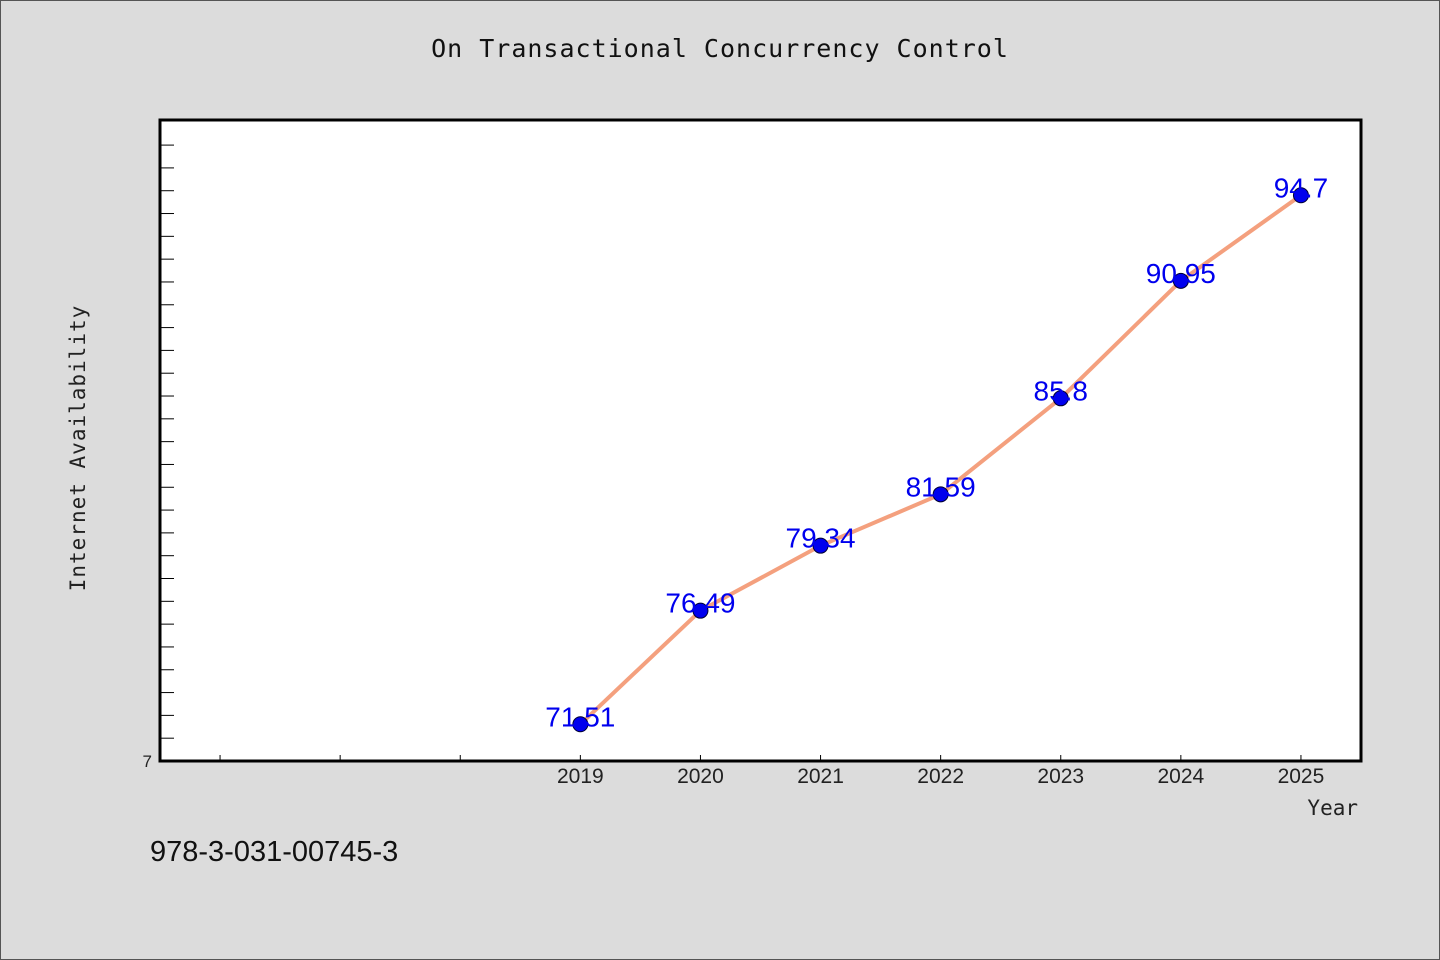  What do you see at coordinates (700, 776) in the screenshot?
I see `x-tick-label: 2020` at bounding box center [700, 776].